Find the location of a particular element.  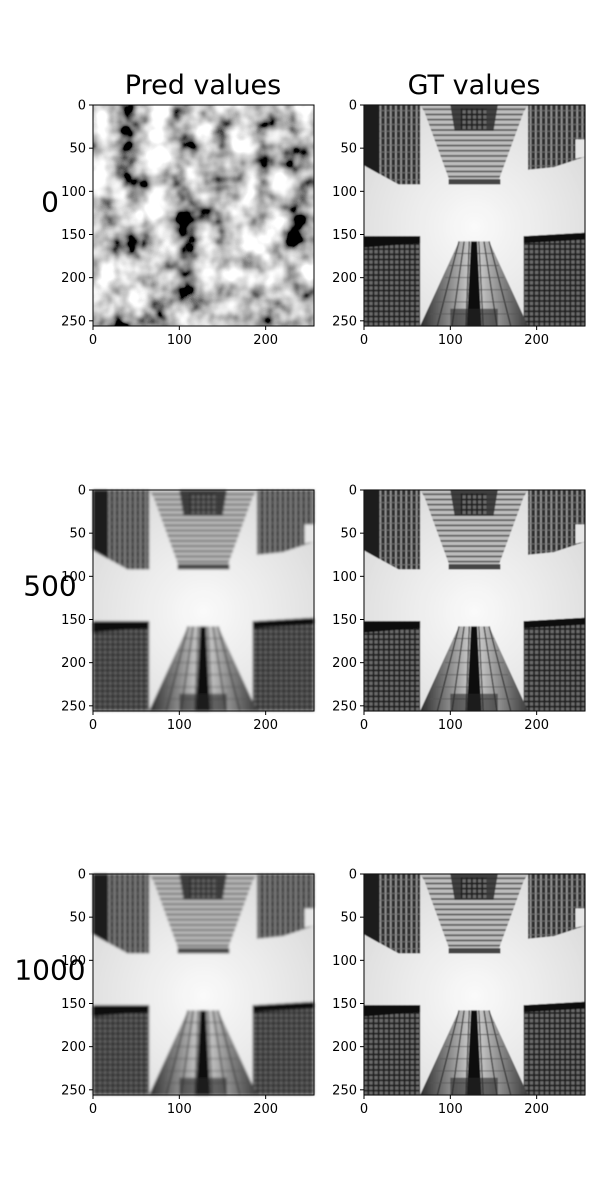

panel-row-500-gt: 0 100 200 0 50 100 150 200 250 is located at coordinates (459, 608).